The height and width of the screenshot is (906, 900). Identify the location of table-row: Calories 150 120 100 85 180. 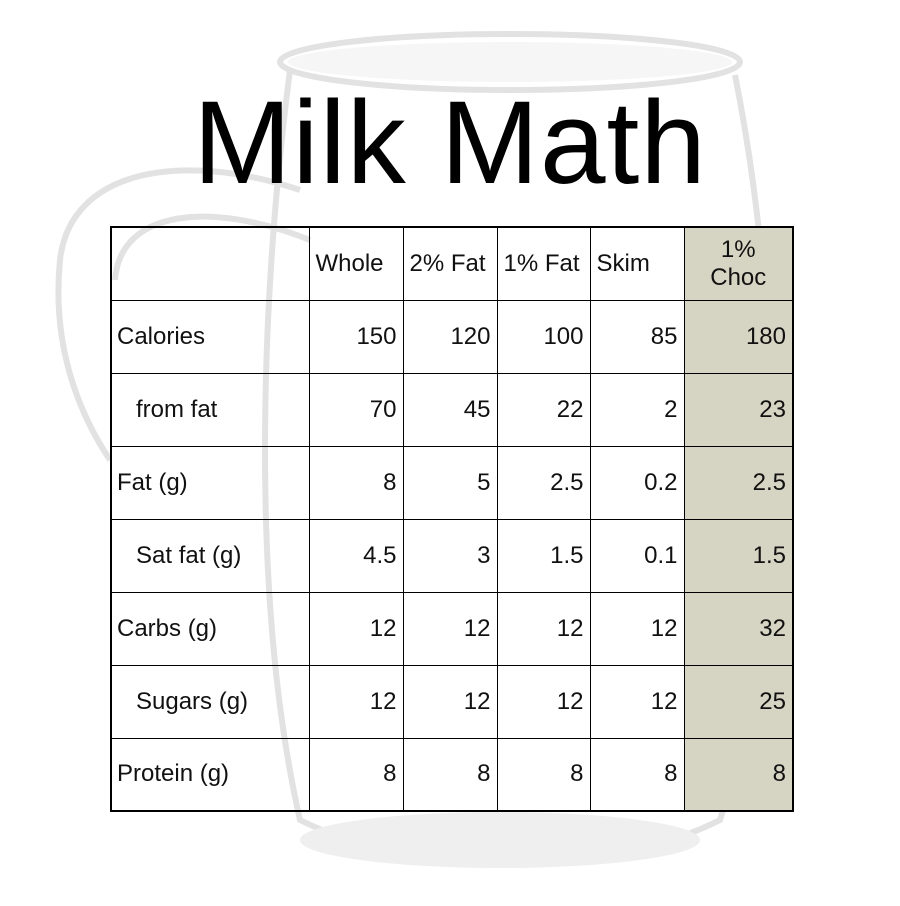
(452, 336).